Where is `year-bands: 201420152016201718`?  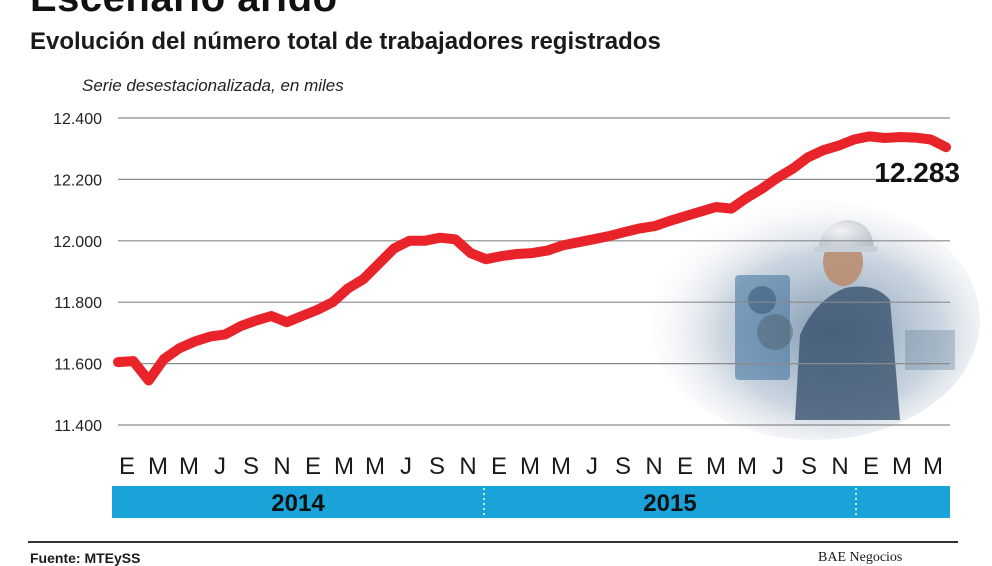
year-bands: 201420152016201718 is located at coordinates (531, 502).